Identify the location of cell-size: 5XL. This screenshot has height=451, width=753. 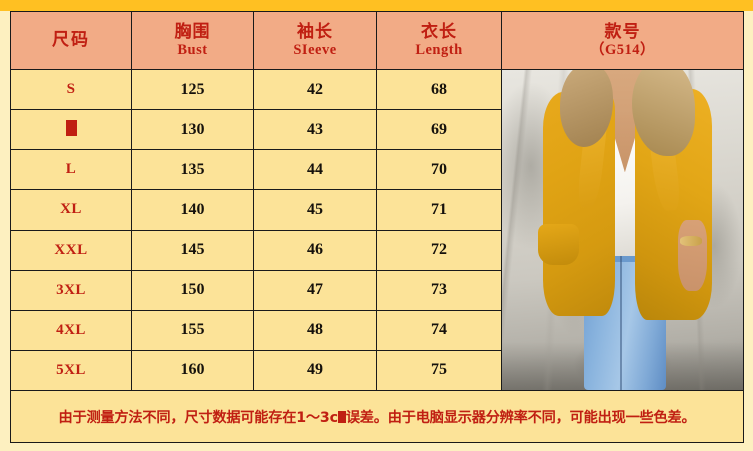
(71, 370).